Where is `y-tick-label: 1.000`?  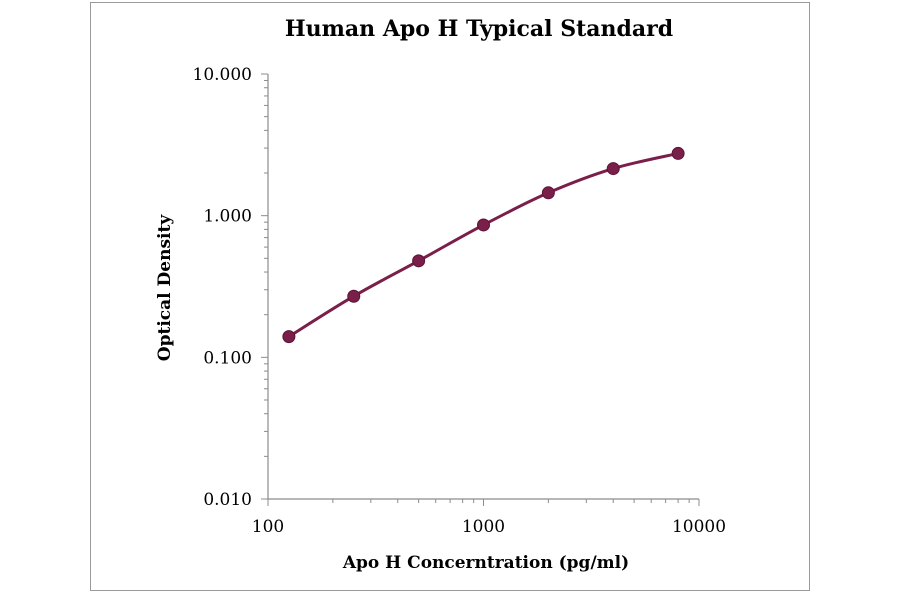
y-tick-label: 1.000 is located at coordinates (227, 217).